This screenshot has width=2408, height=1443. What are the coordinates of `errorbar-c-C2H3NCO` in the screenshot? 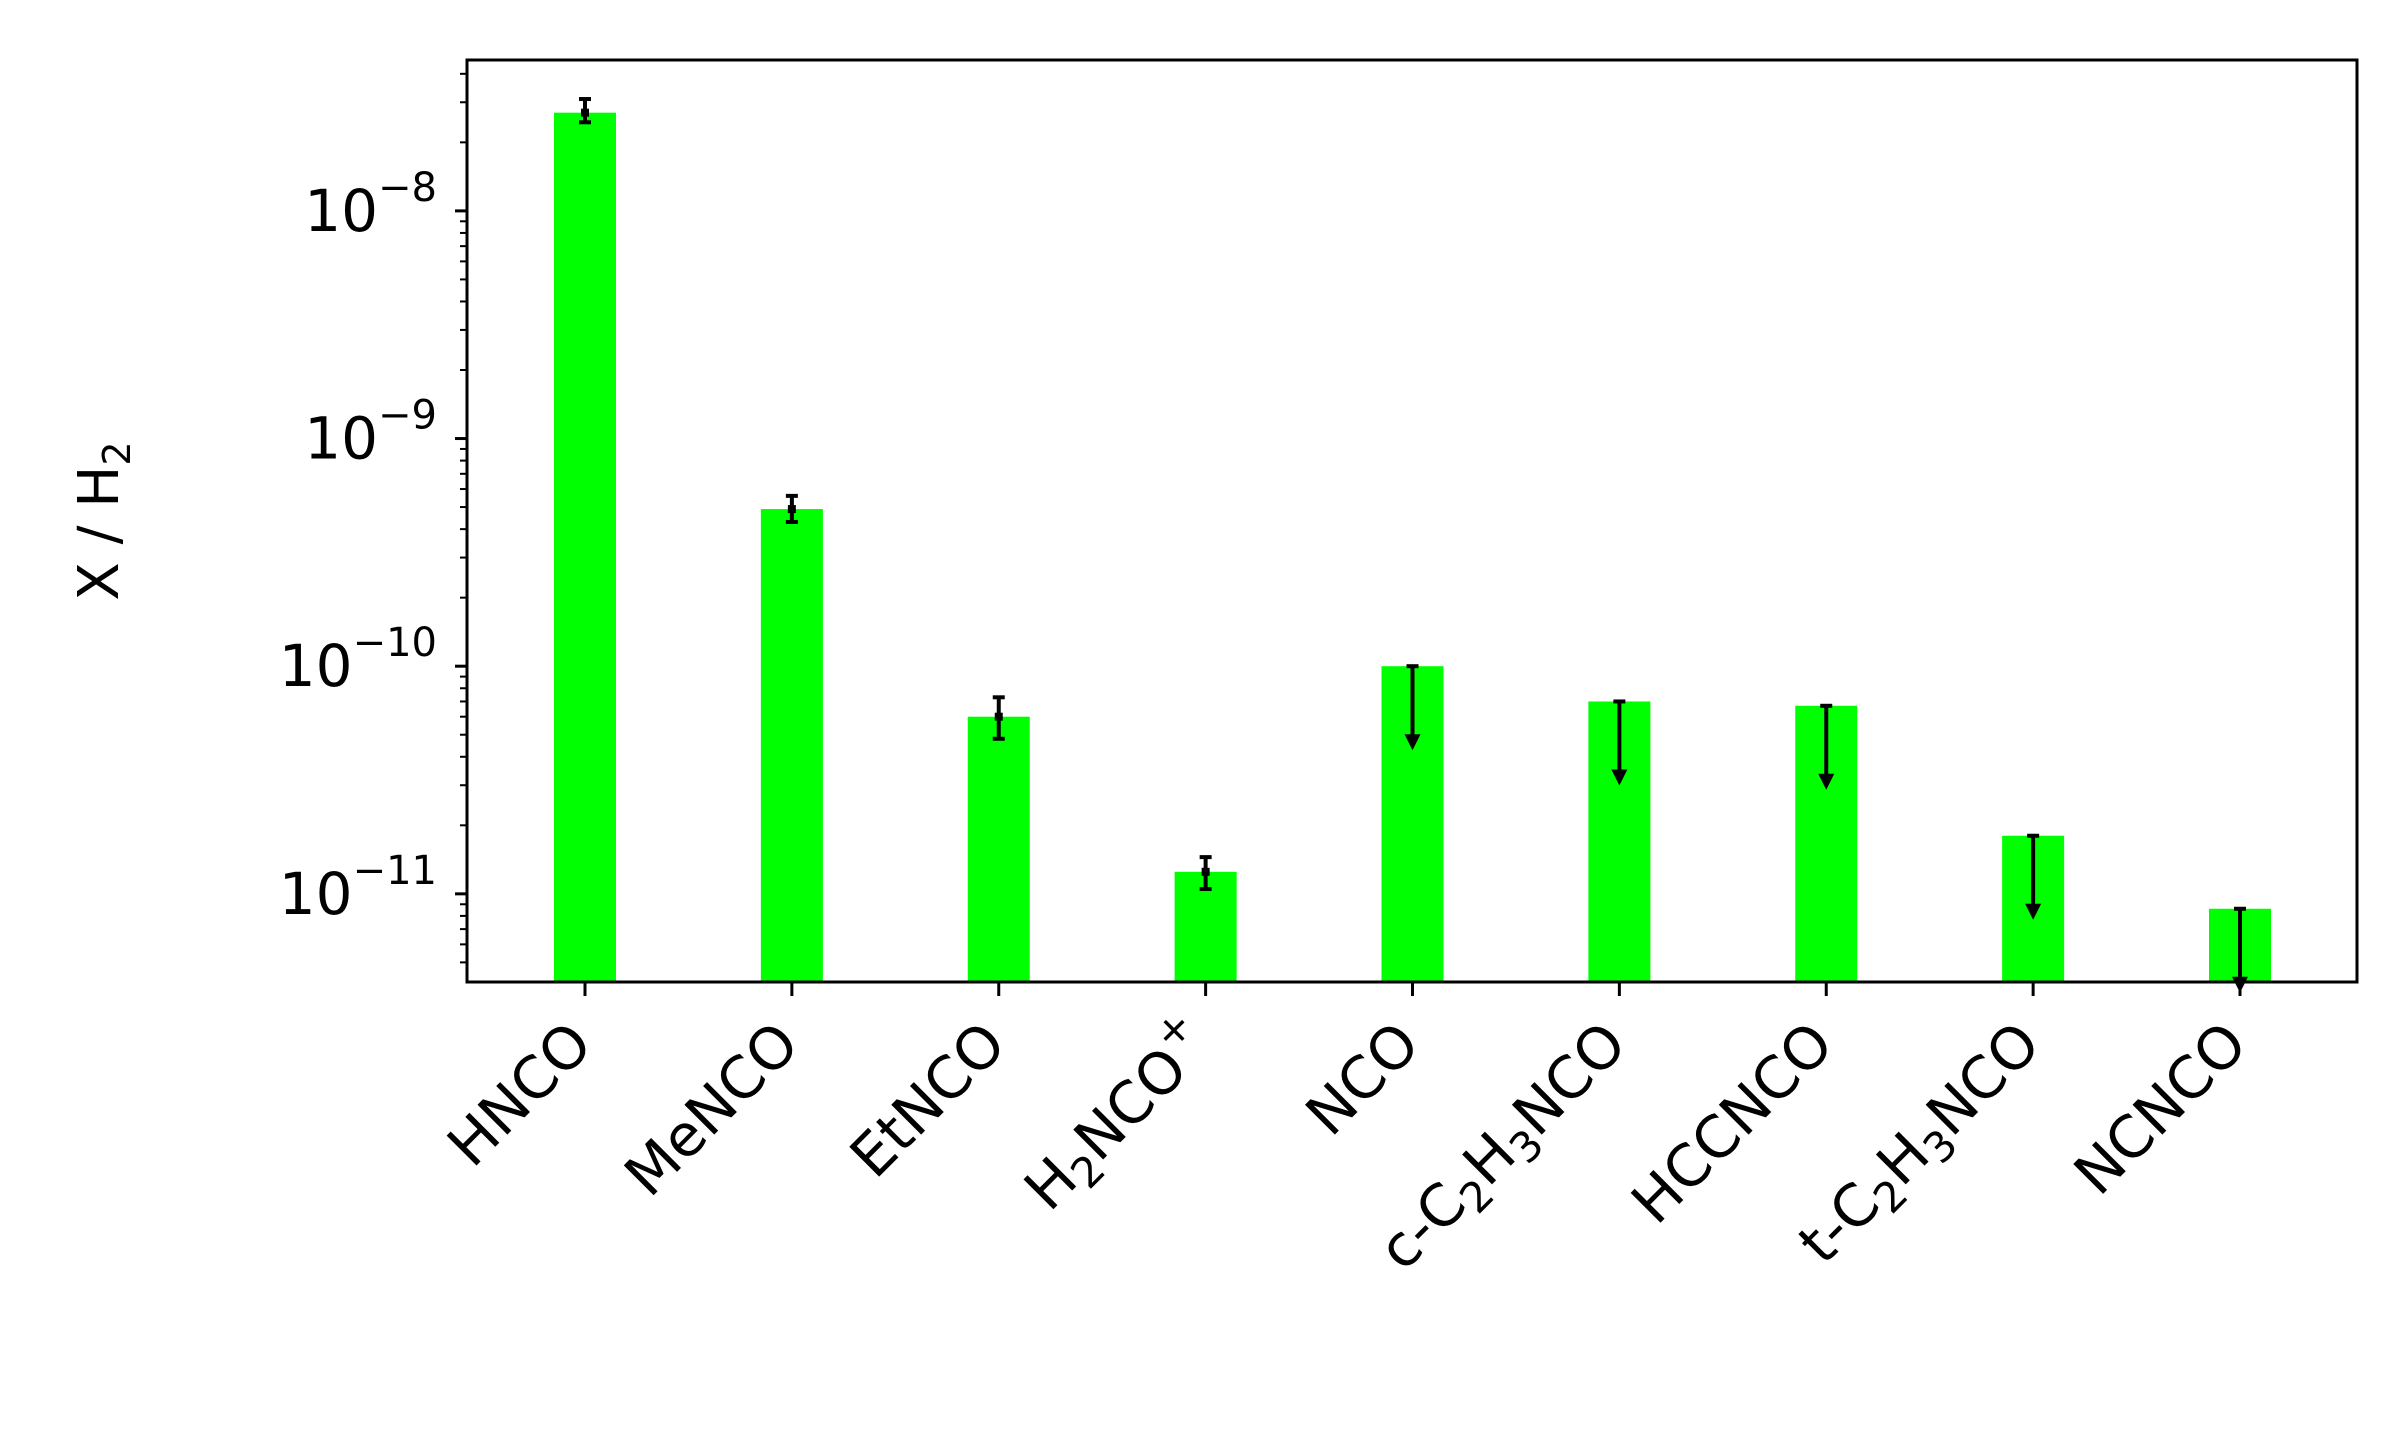 It's located at (1619, 742).